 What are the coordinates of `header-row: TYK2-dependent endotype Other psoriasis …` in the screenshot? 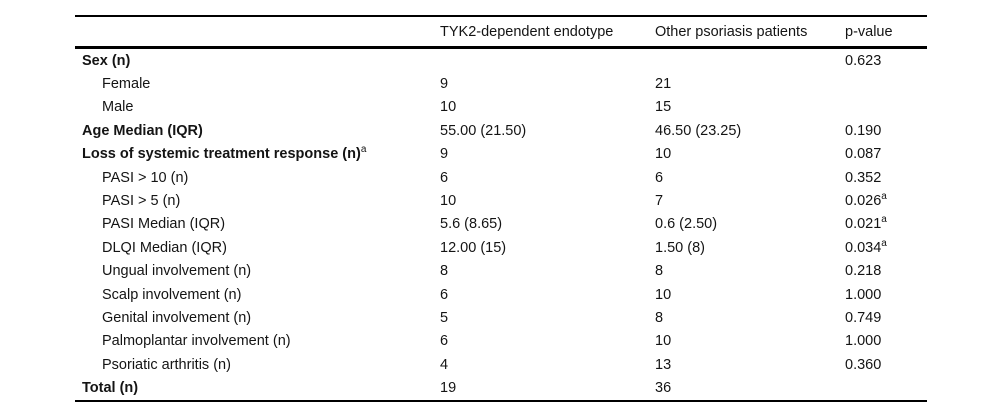 It's located at (501, 32).